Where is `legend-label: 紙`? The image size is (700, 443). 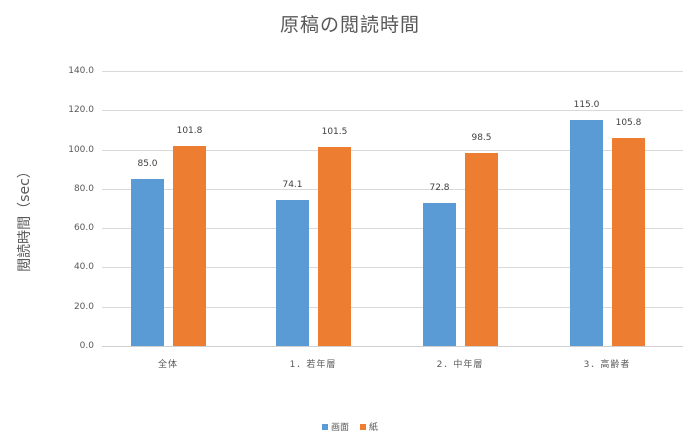 legend-label: 紙 is located at coordinates (373, 428).